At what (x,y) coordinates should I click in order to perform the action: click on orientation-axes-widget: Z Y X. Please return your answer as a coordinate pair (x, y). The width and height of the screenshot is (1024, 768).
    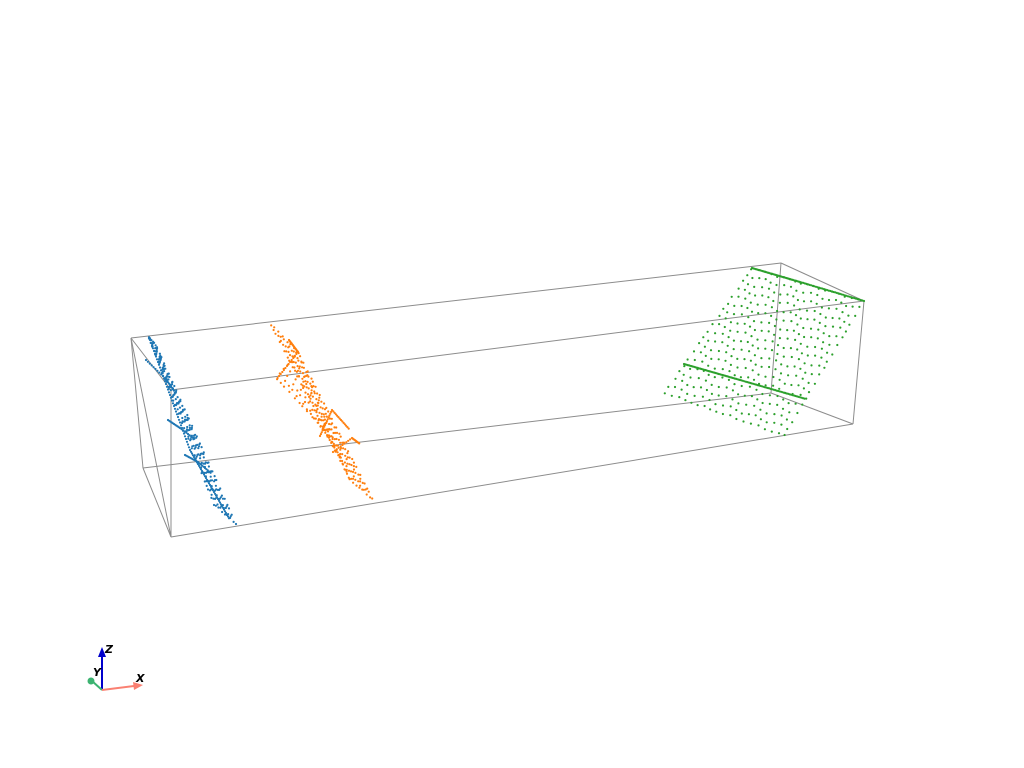
    Looking at the image, I should click on (116, 667).